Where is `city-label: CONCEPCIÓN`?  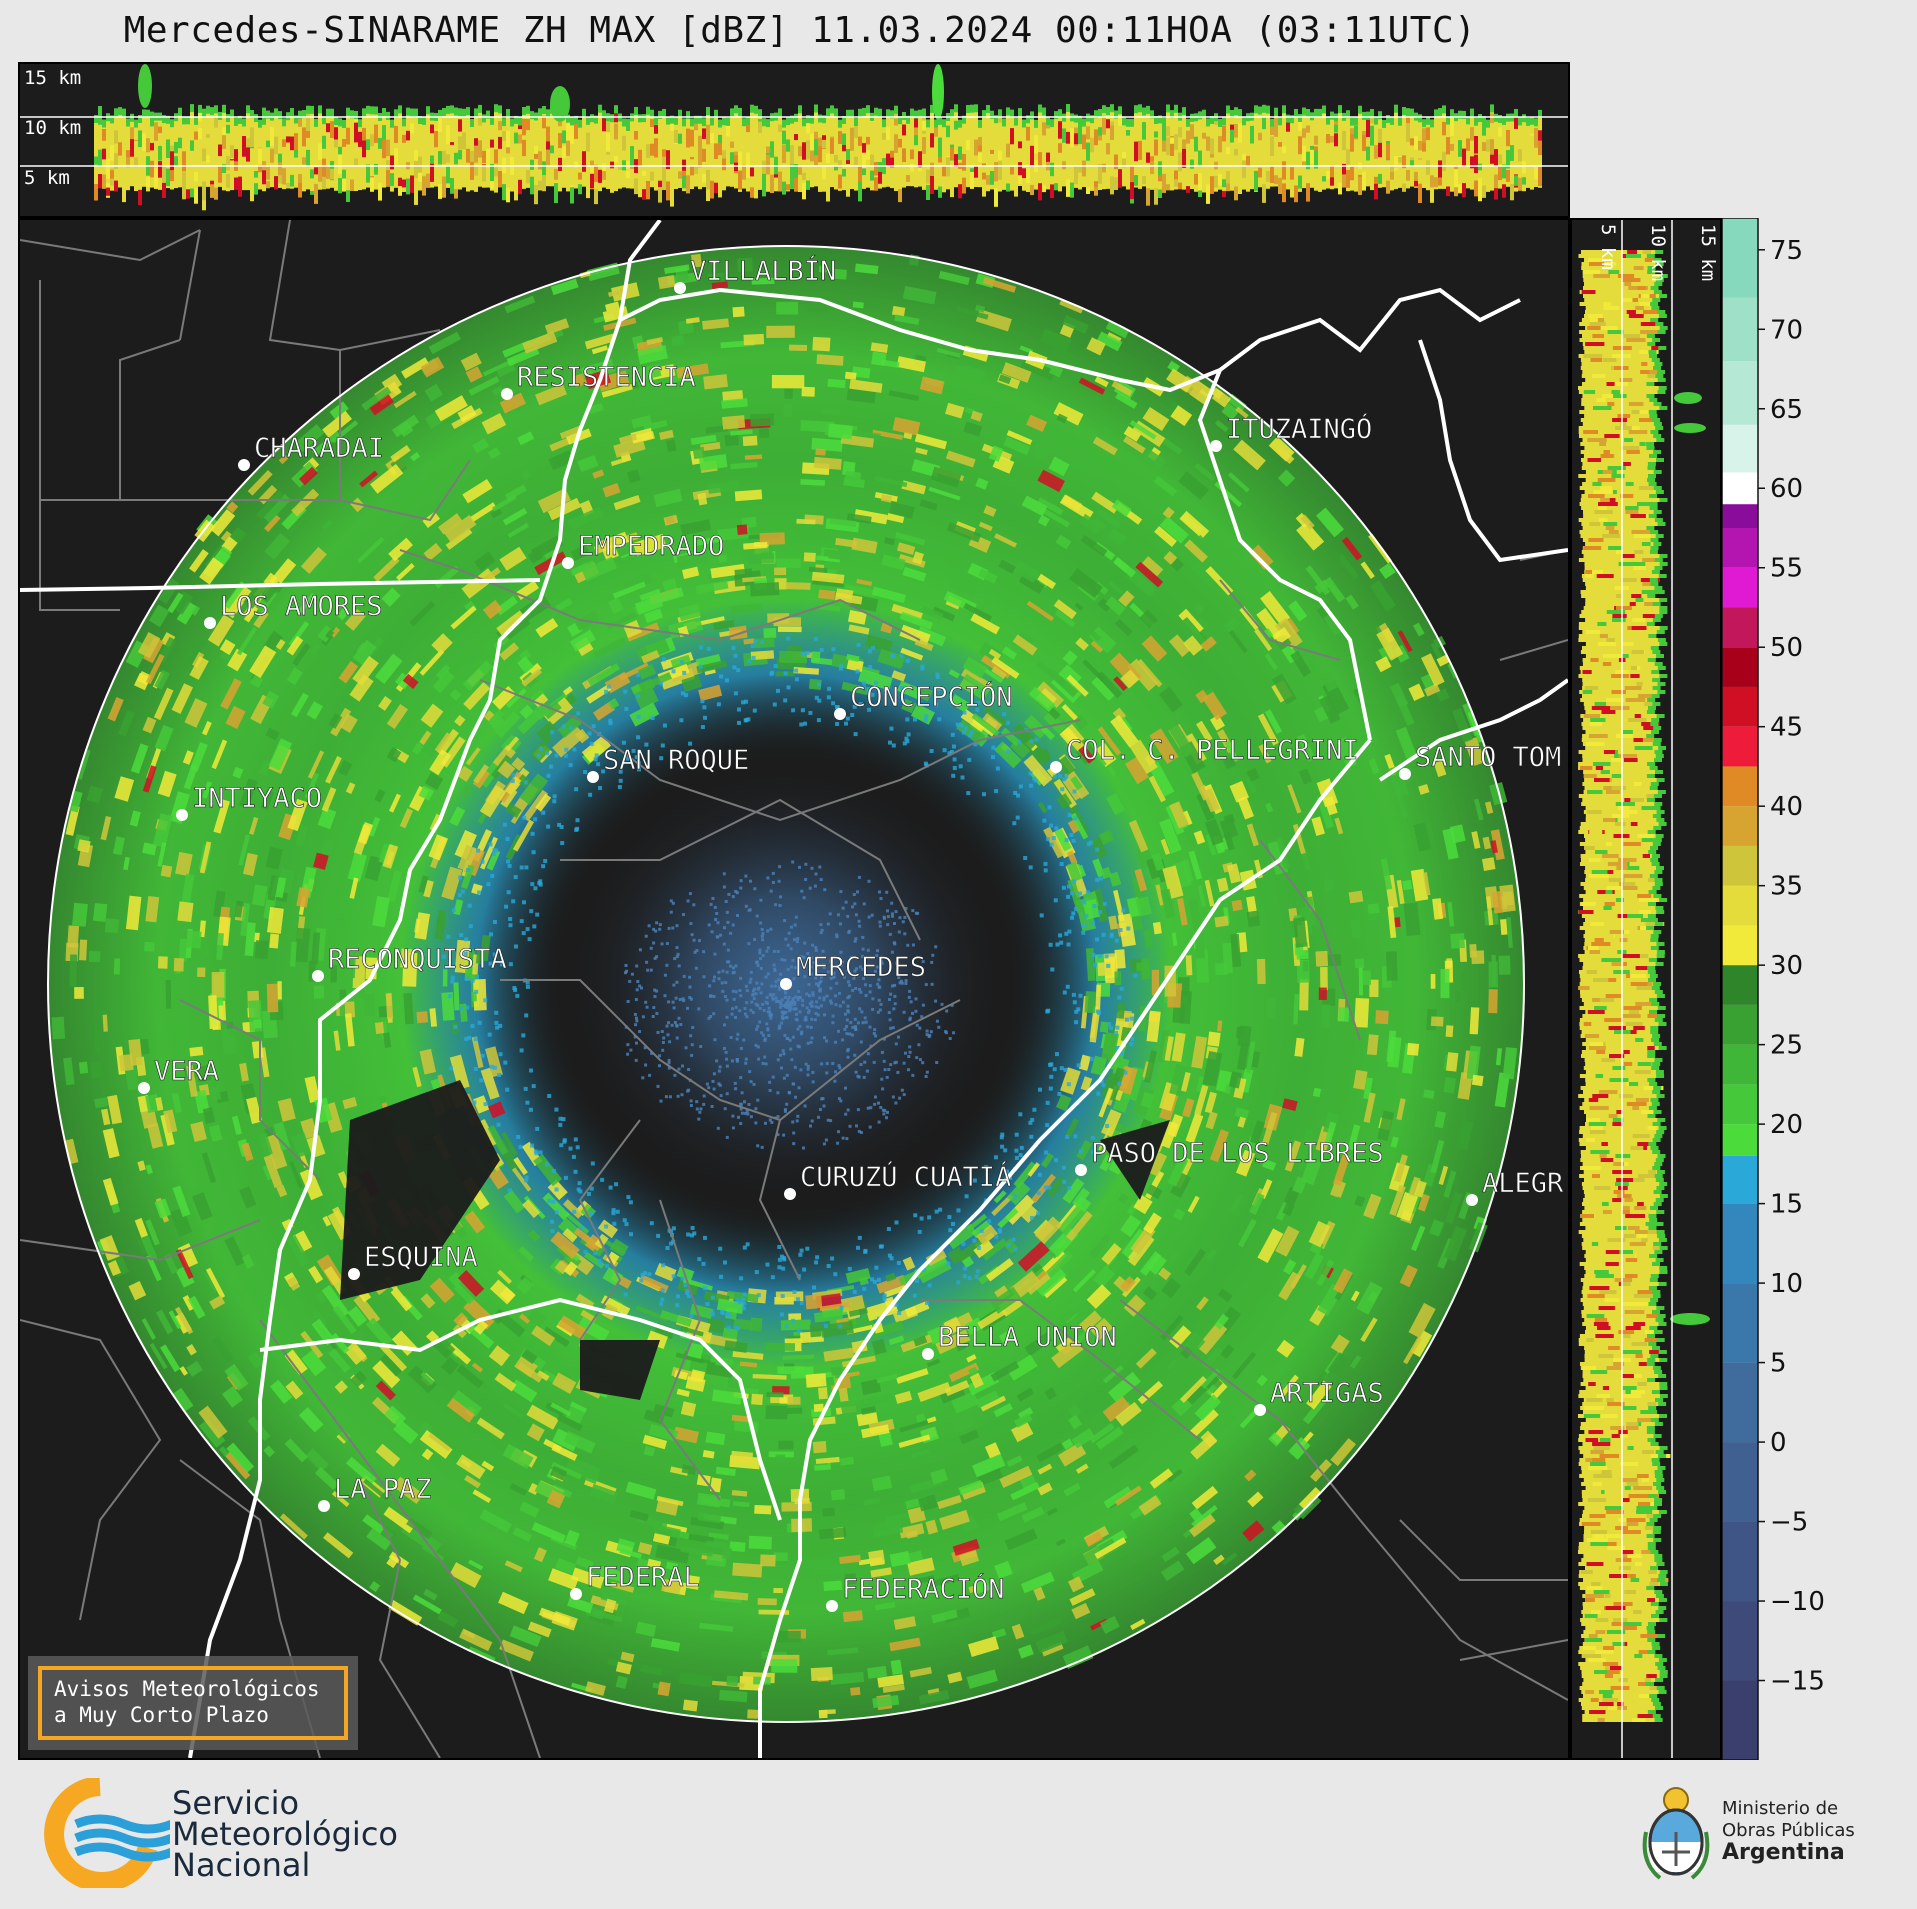
city-label: CONCEPCIÓN is located at coordinates (931, 697).